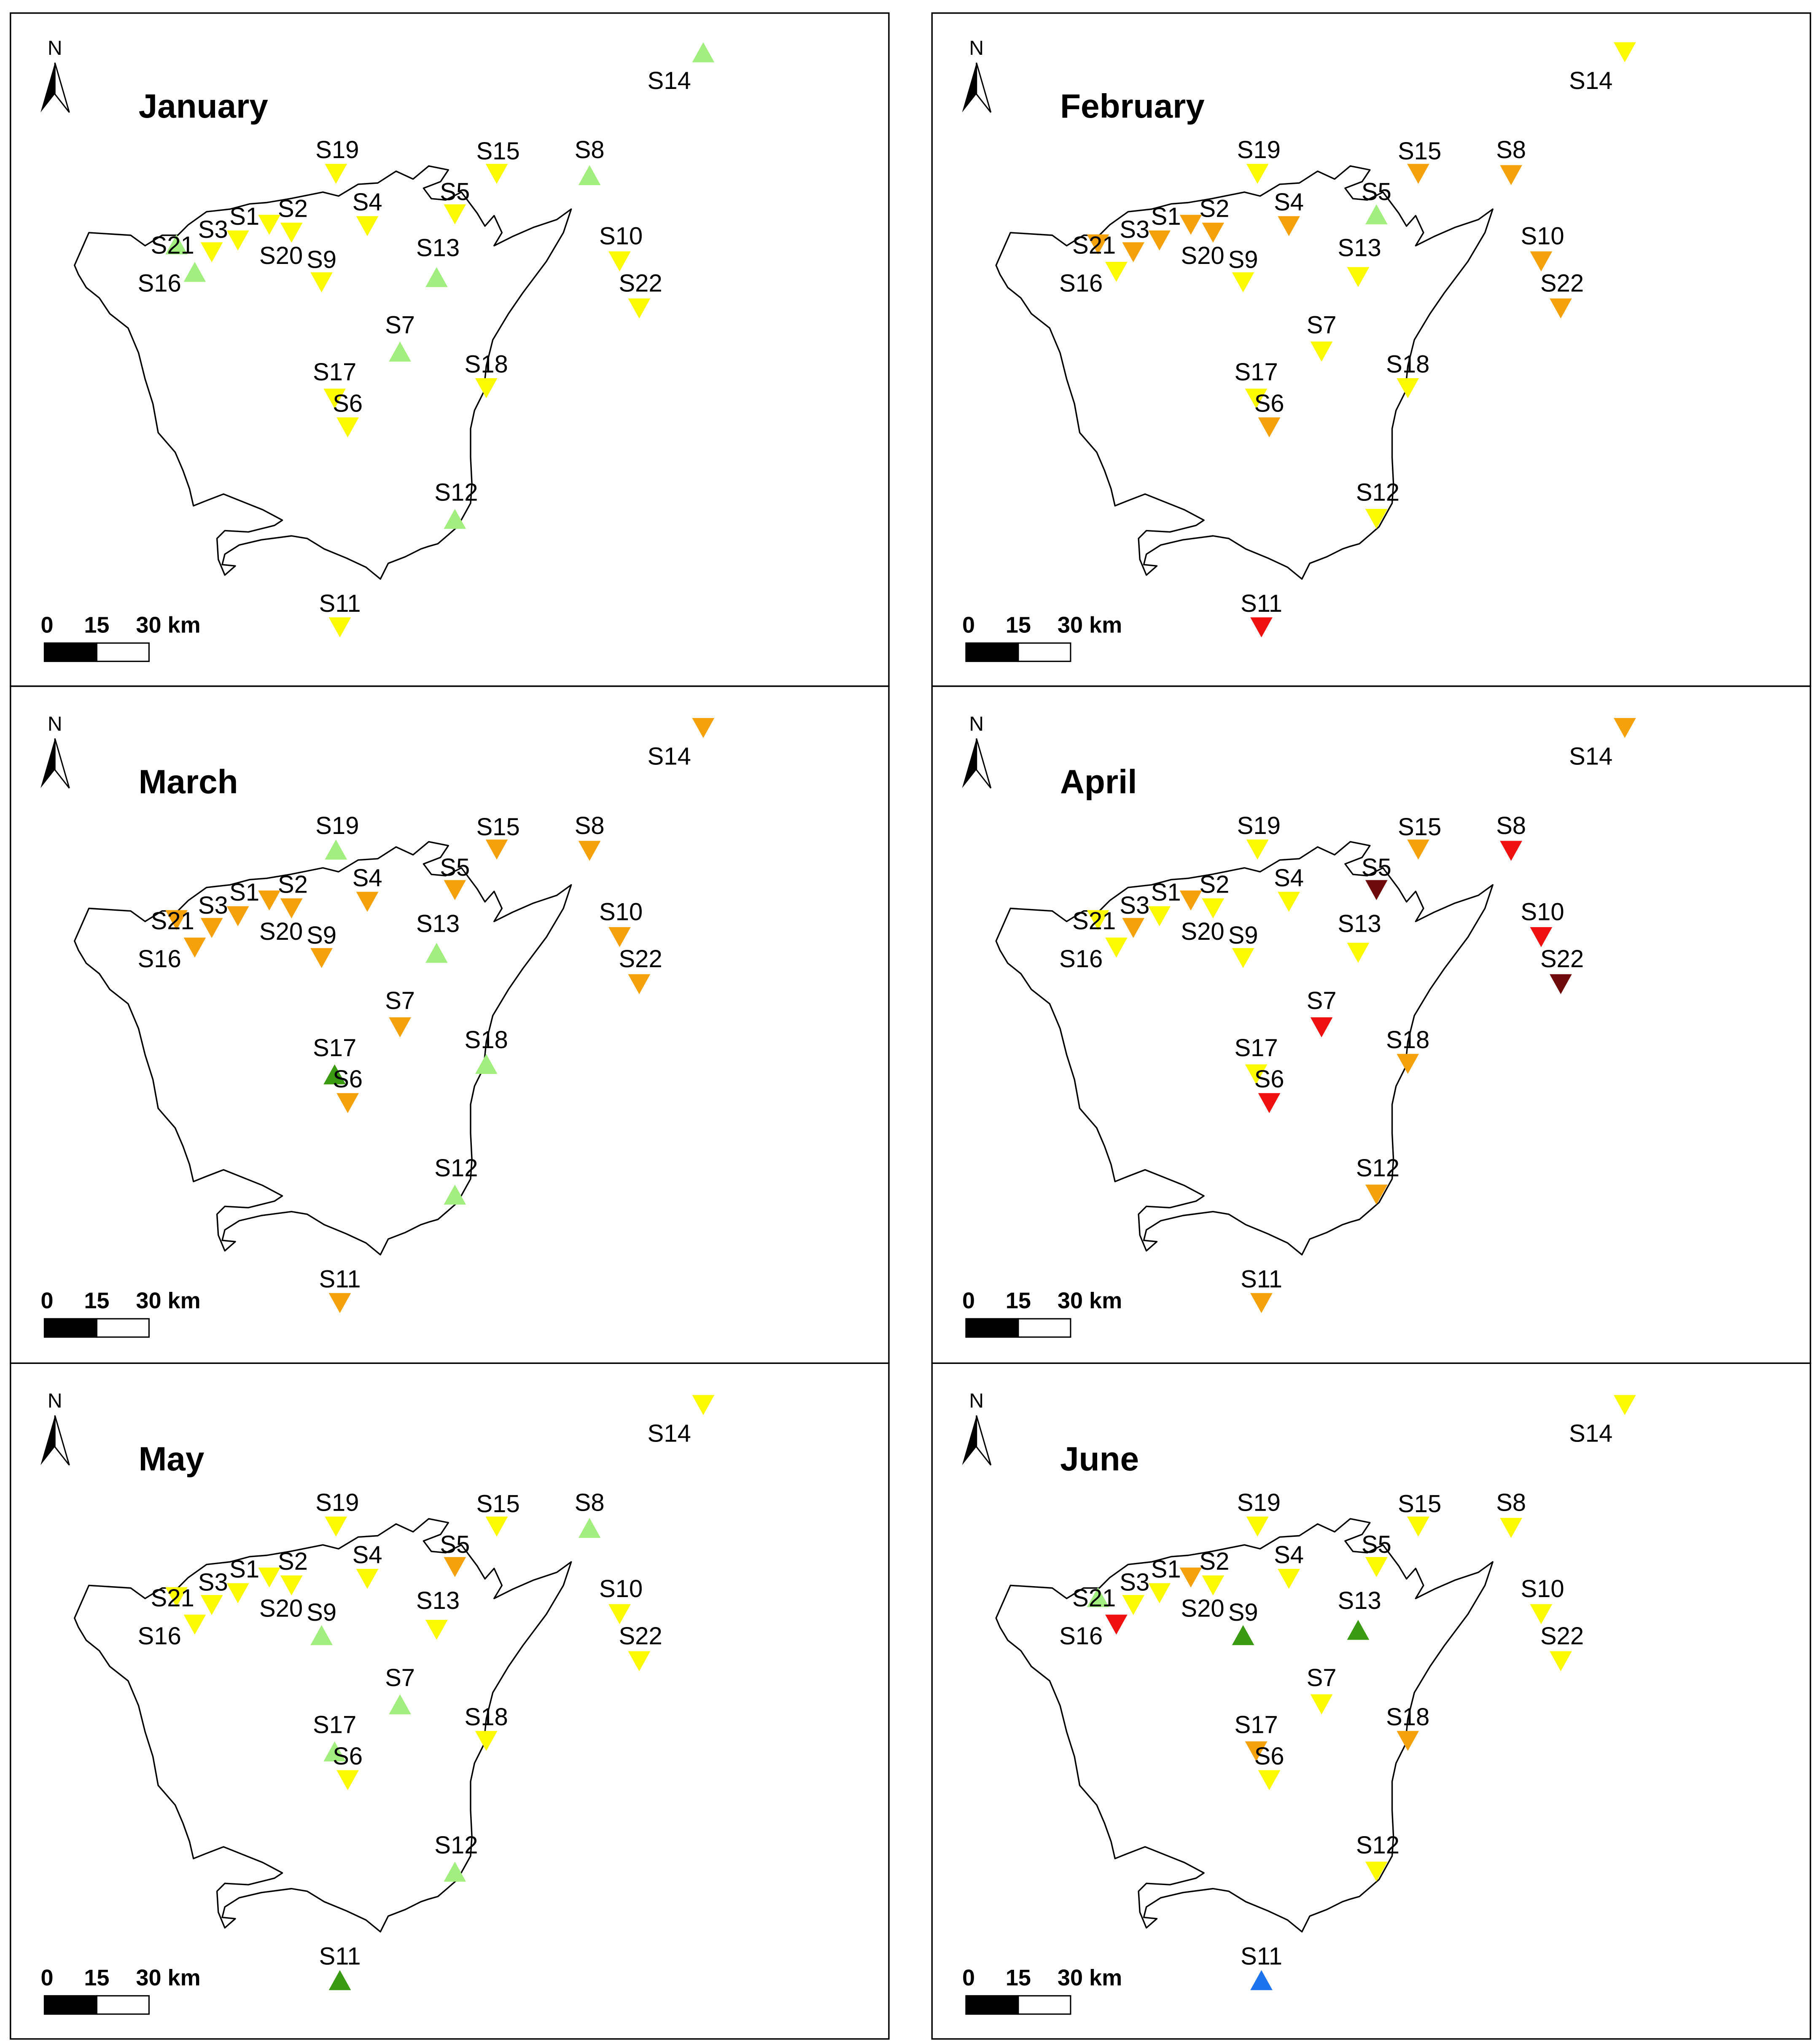 The height and width of the screenshot is (2044, 1814). I want to click on station-label: S3, so click(1134, 230).